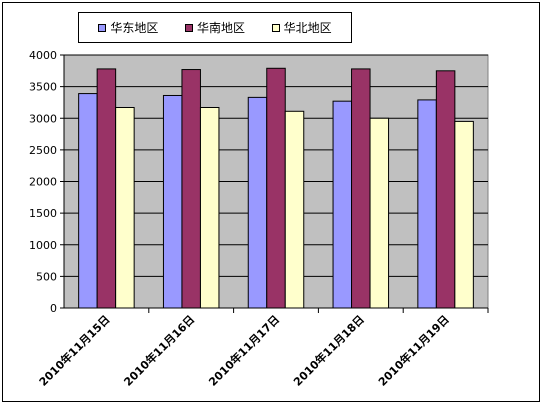 This screenshot has height=406, width=544. What do you see at coordinates (159, 350) in the screenshot?
I see `x-category-label: 2010年11月16日` at bounding box center [159, 350].